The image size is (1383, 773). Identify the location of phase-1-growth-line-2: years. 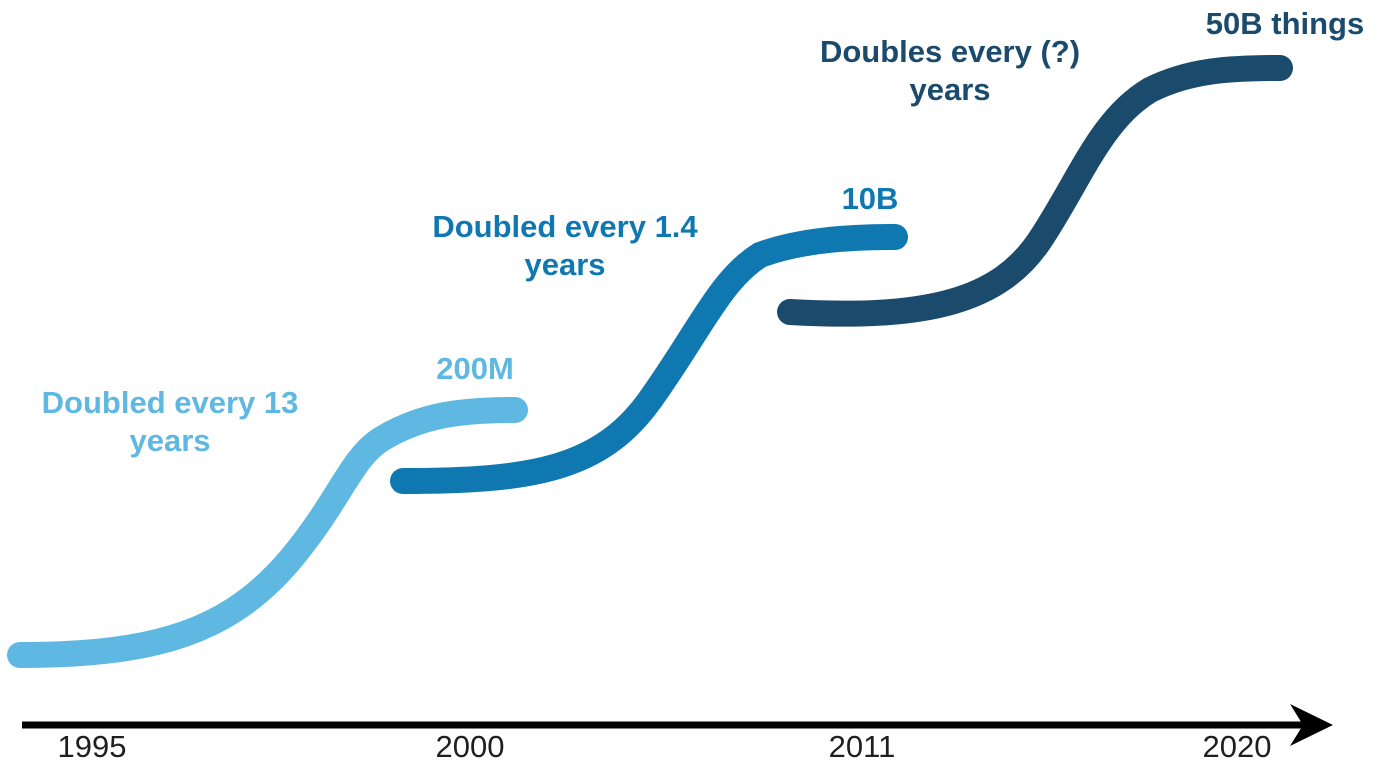
(170, 440).